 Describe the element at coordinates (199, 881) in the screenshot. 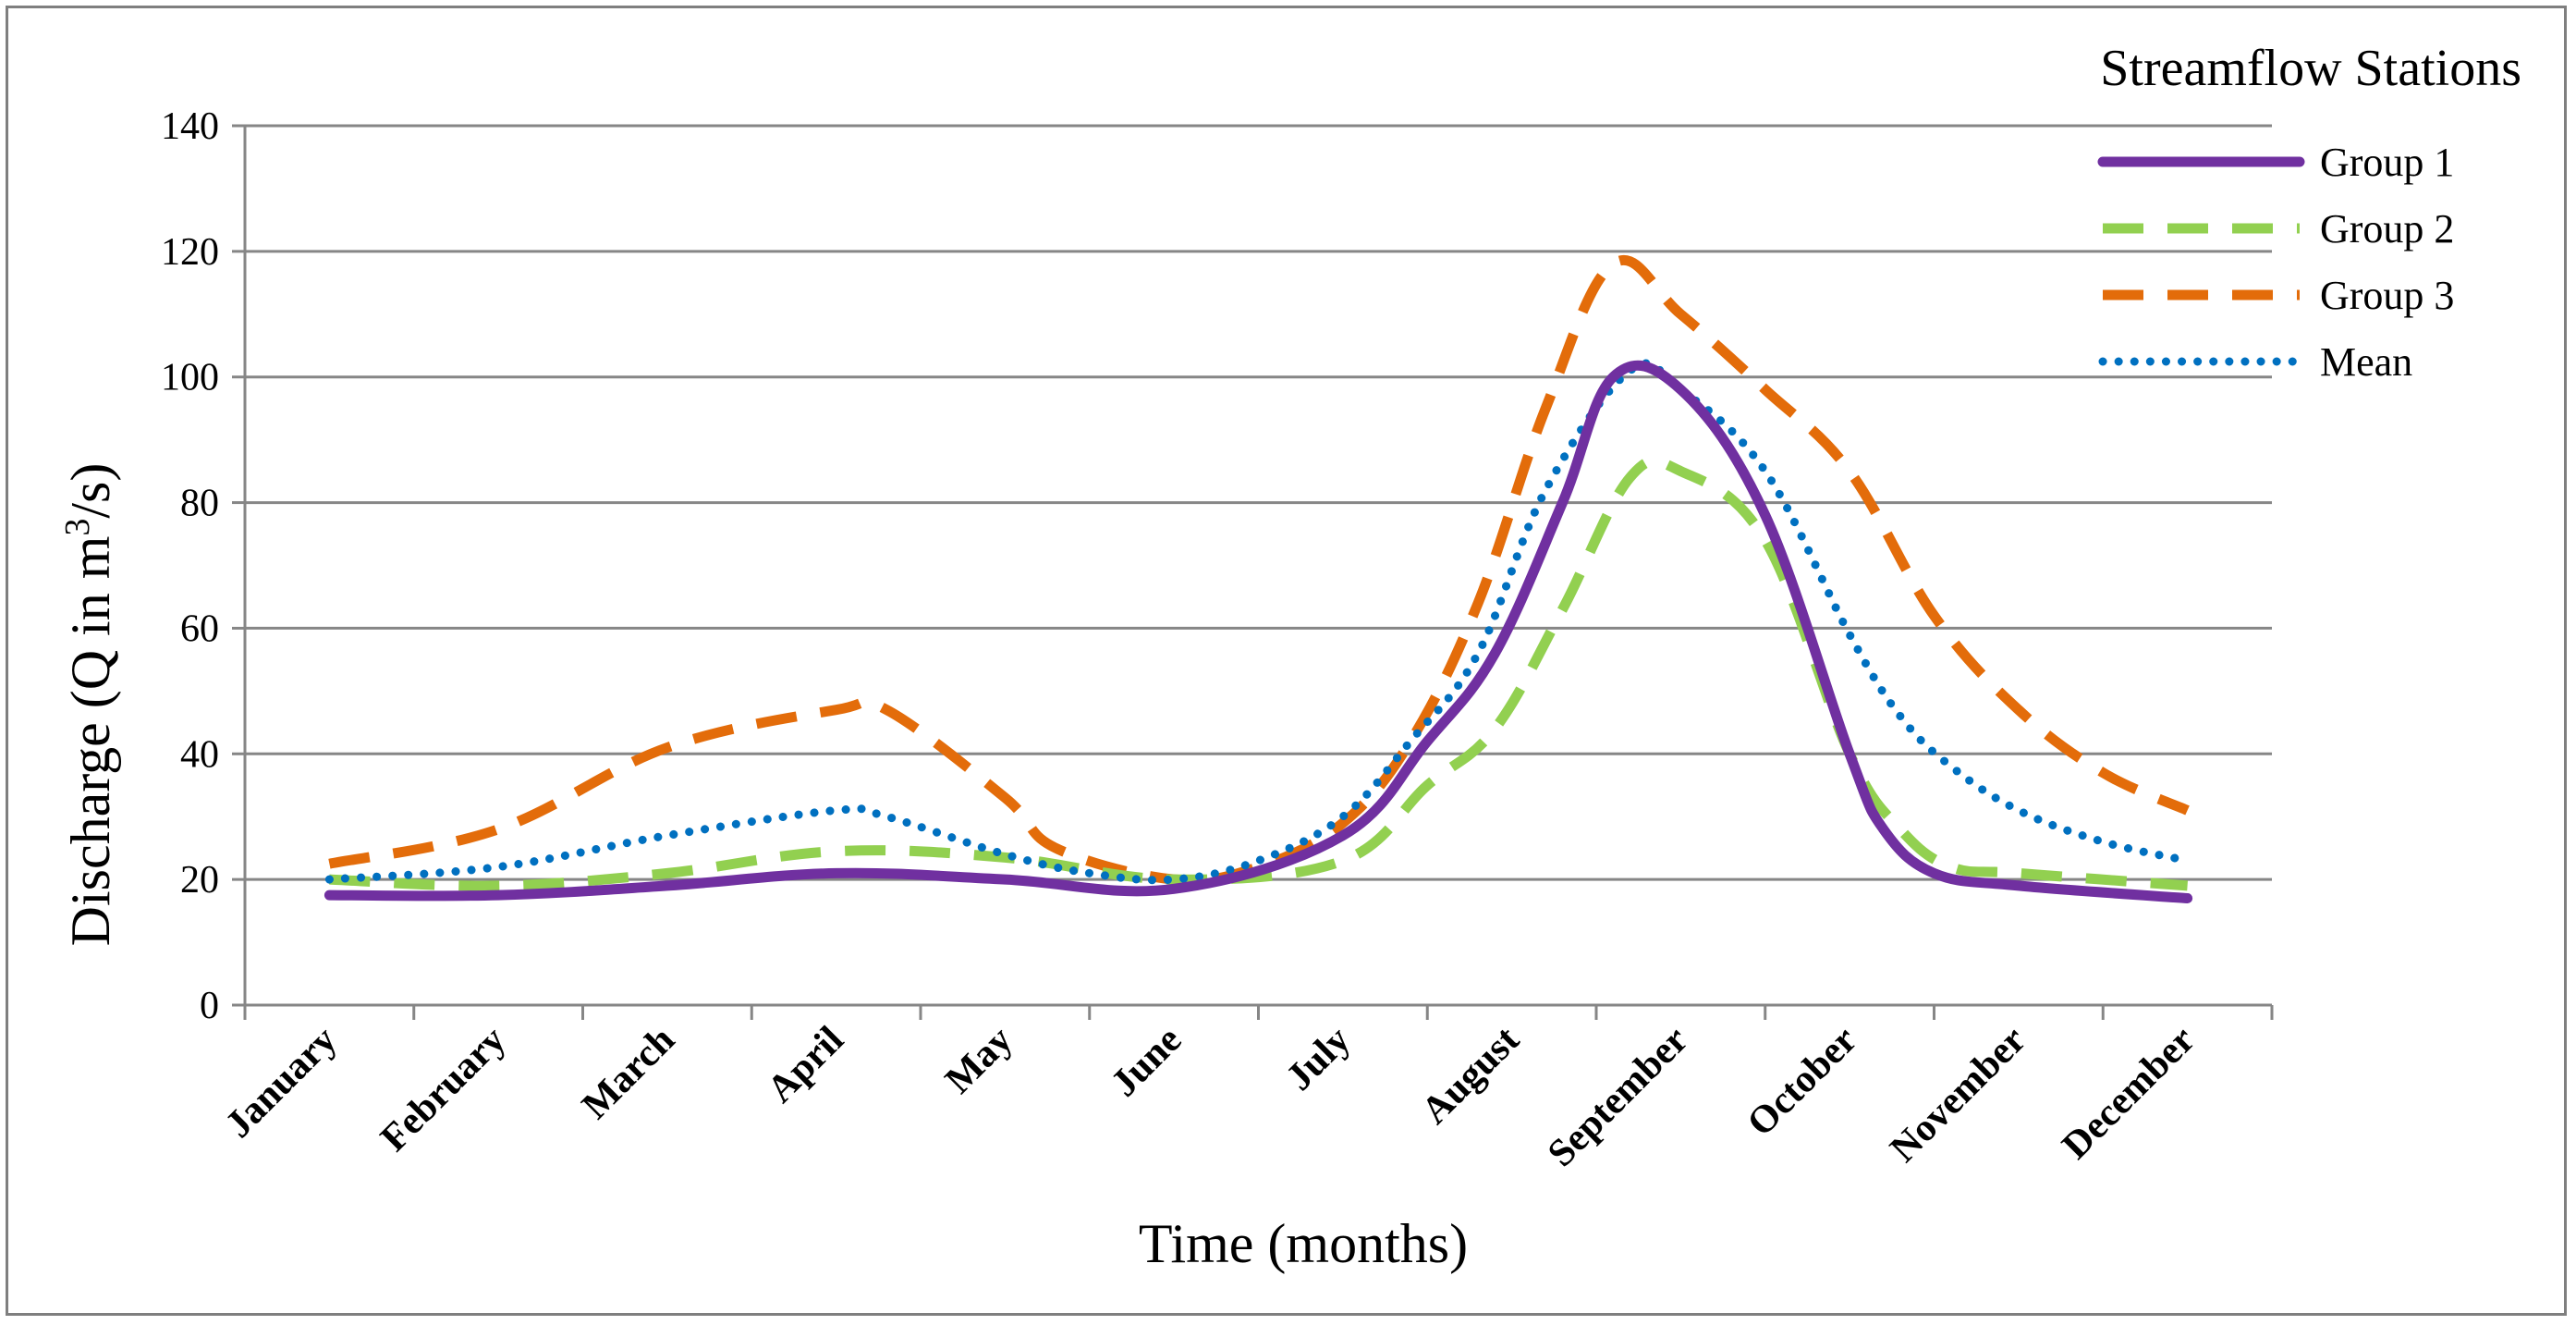

I see `y-tick-label: 20` at that location.